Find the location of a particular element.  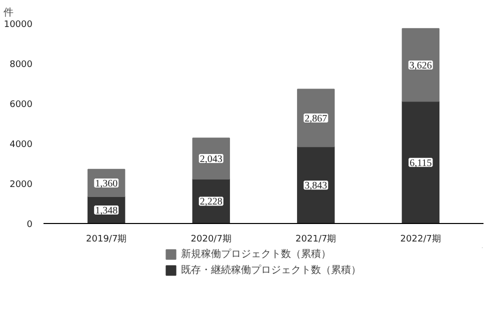

x-tick-label: 2020/7期 is located at coordinates (211, 239).